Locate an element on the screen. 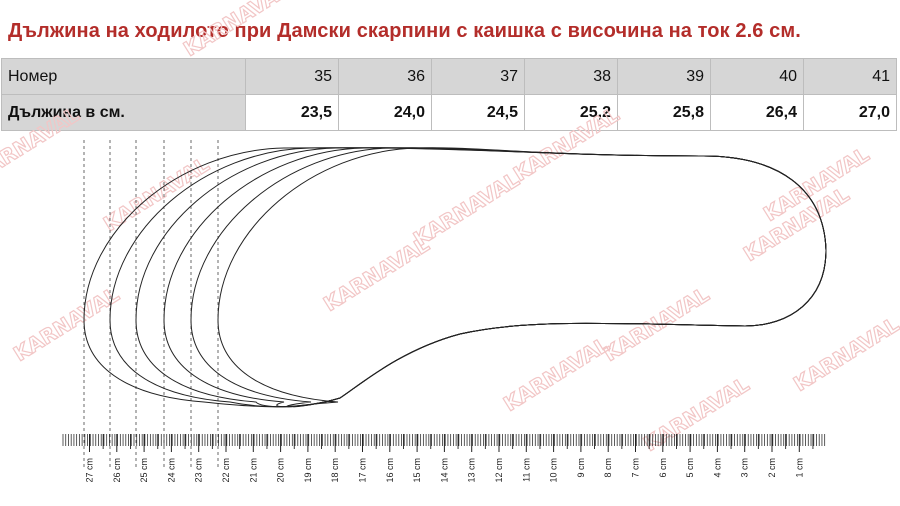  ruler-label: 7 cm is located at coordinates (636, 468).